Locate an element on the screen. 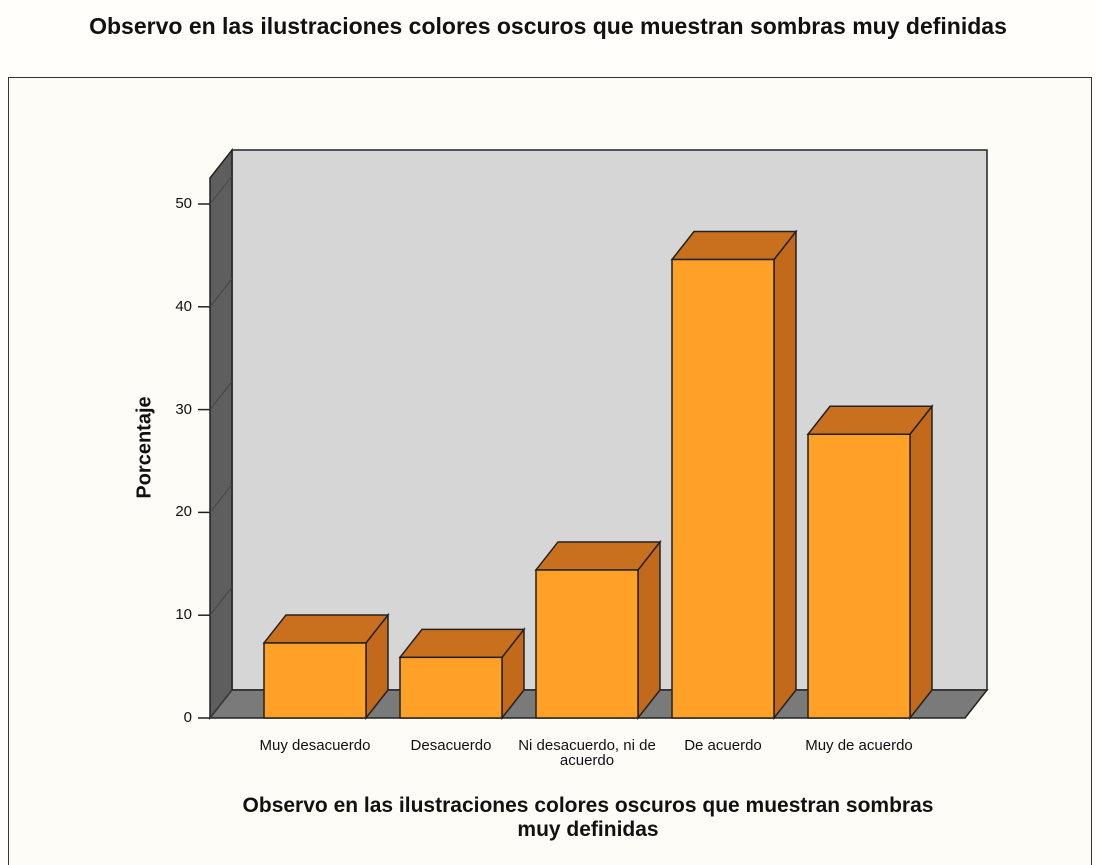  x-tick-label: De acuerdo is located at coordinates (723, 745).